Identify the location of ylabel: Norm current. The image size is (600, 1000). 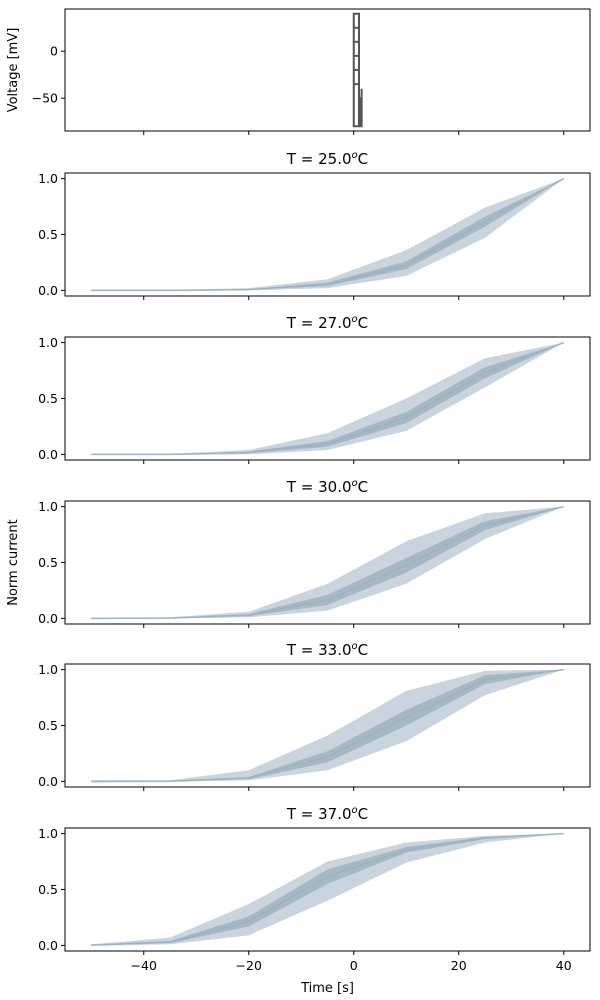
(13, 562).